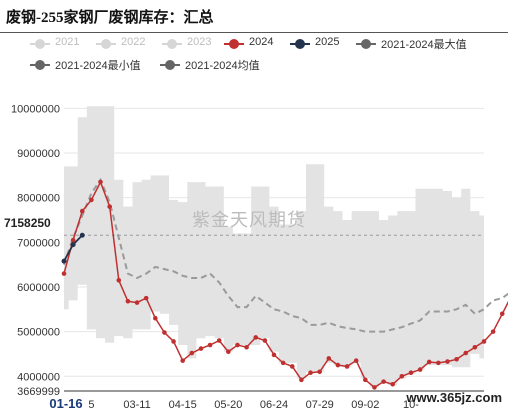  Describe the element at coordinates (38, 288) in the screenshot. I see `y-tick-label: 6000000` at that location.